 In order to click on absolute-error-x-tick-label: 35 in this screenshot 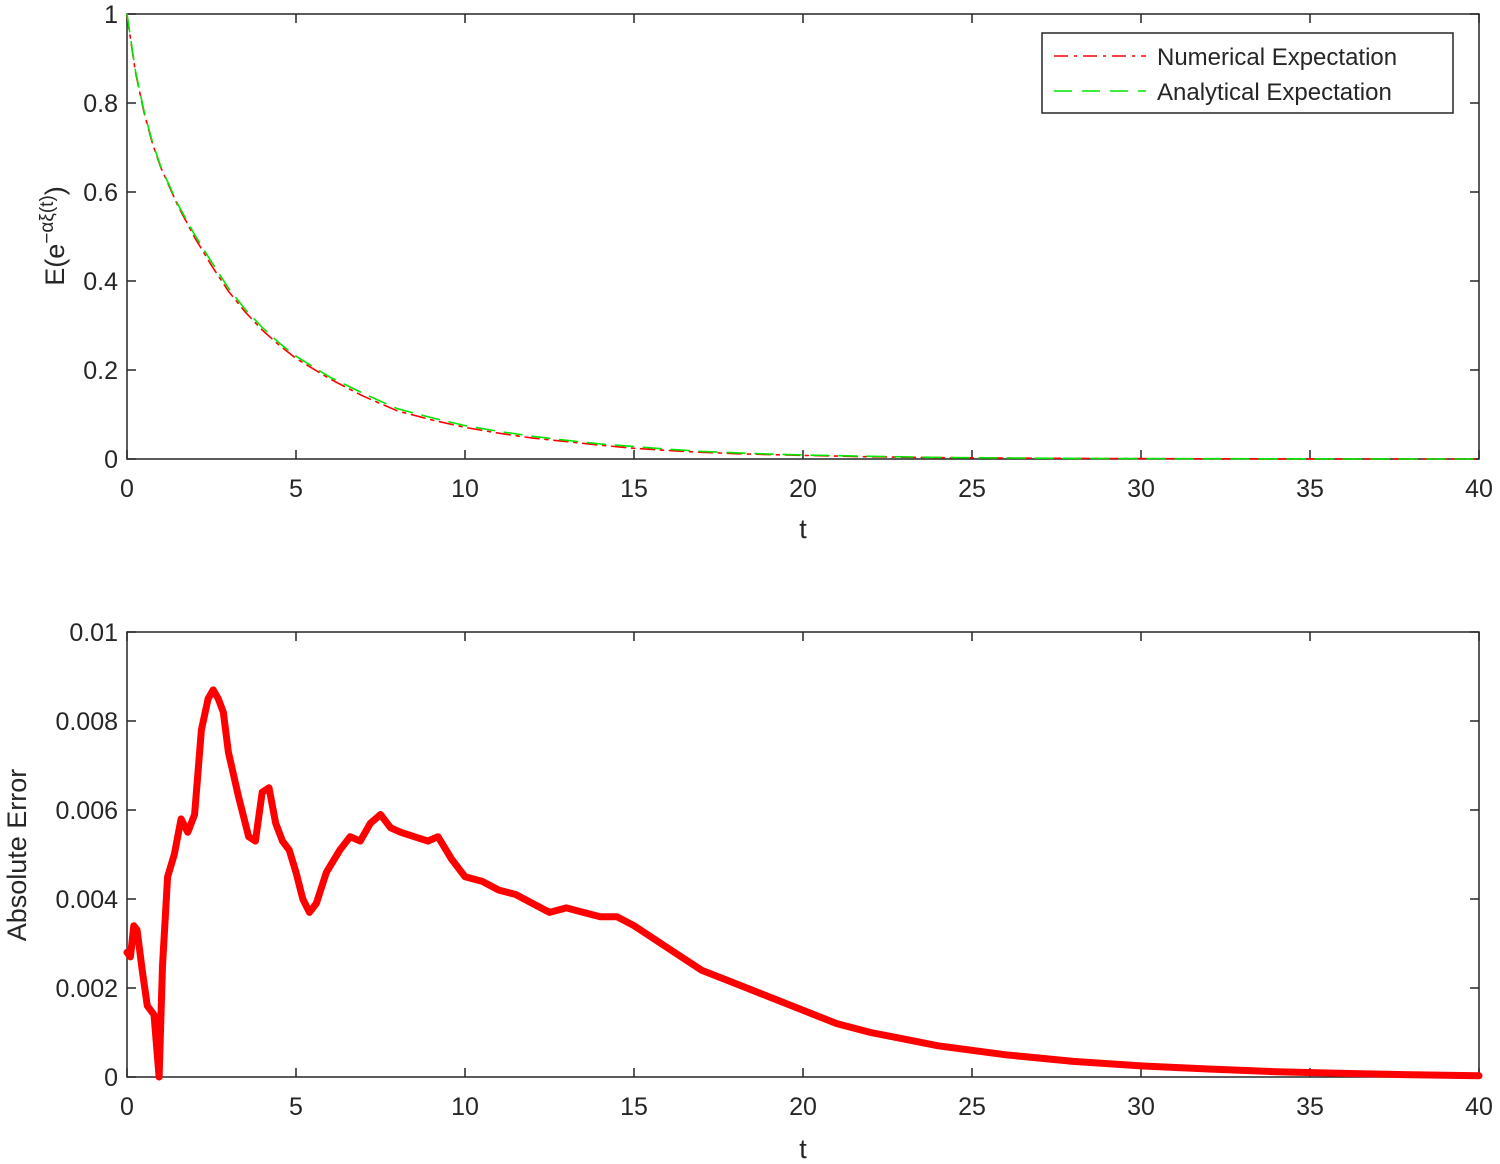, I will do `click(1310, 1107)`.